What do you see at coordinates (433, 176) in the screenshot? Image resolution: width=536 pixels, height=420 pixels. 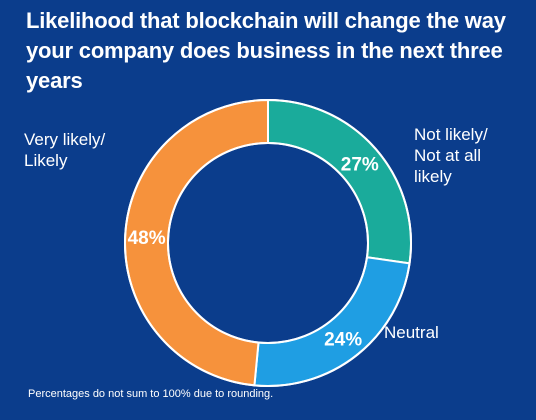 I see `category-label-line: likely` at bounding box center [433, 176].